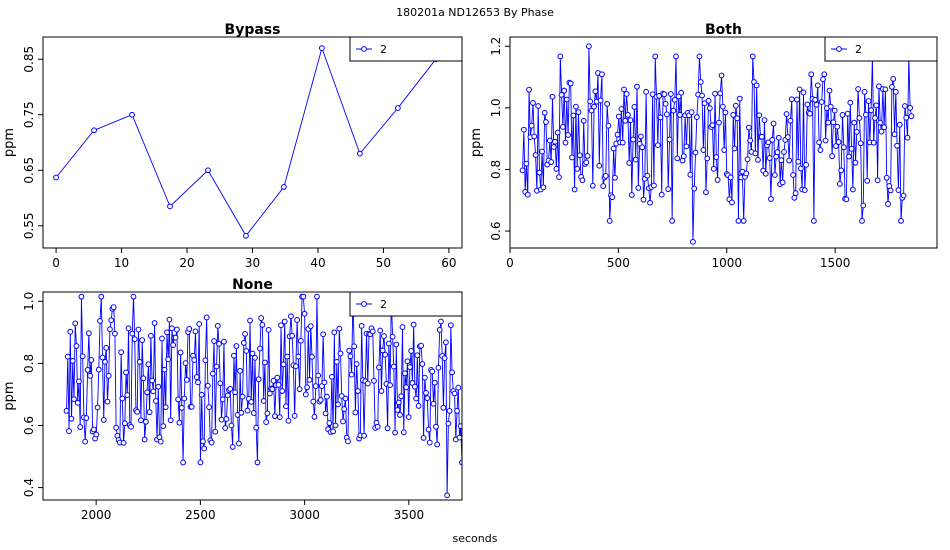 This screenshot has width=950, height=550. What do you see at coordinates (496, 169) in the screenshot?
I see `y-tick-label: 0.8` at bounding box center [496, 169].